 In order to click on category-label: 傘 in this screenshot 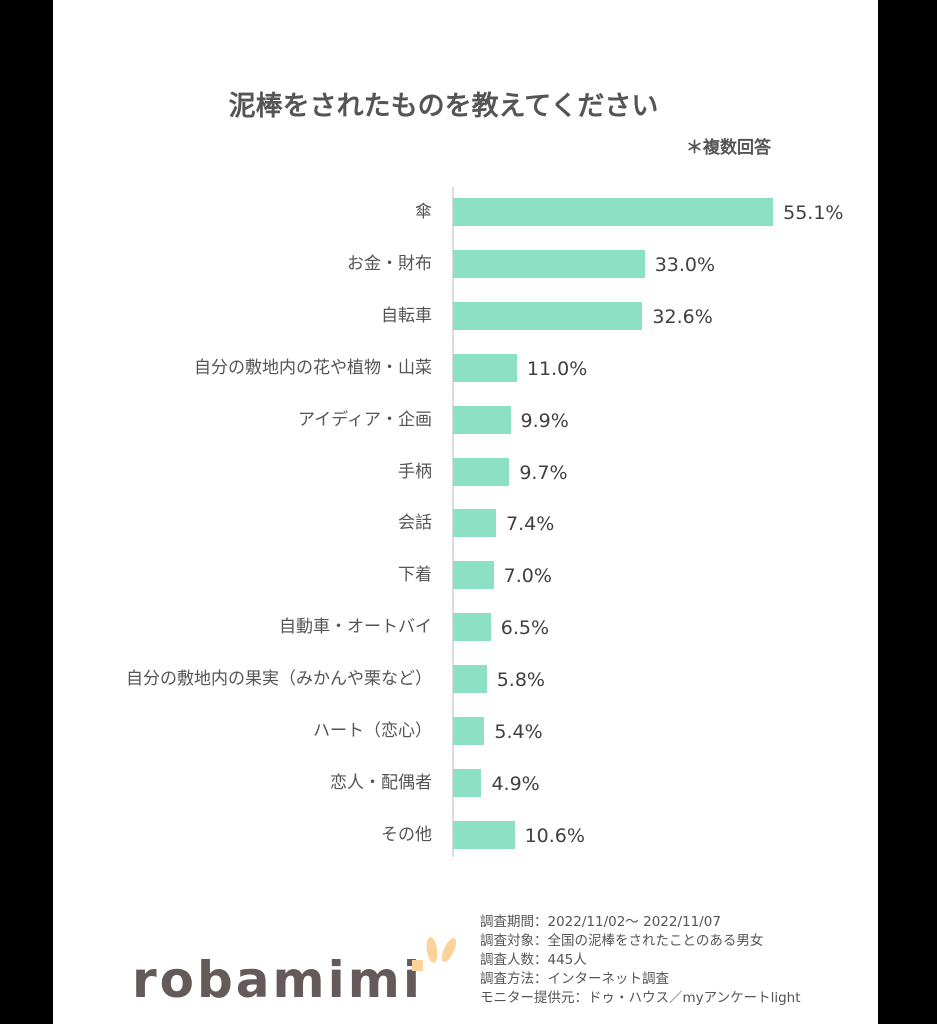, I will do `click(423, 212)`.